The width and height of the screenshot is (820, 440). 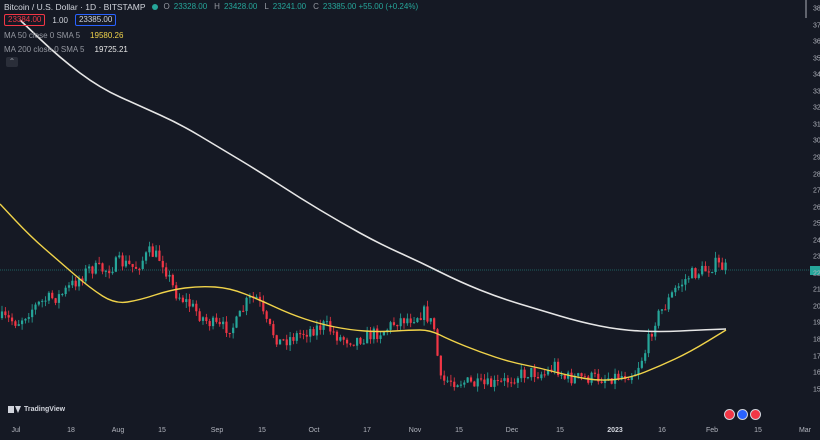 What do you see at coordinates (63, 36) in the screenshot?
I see `ma50-legend: MA 50 close 0 SMA 5 19580.26` at bounding box center [63, 36].